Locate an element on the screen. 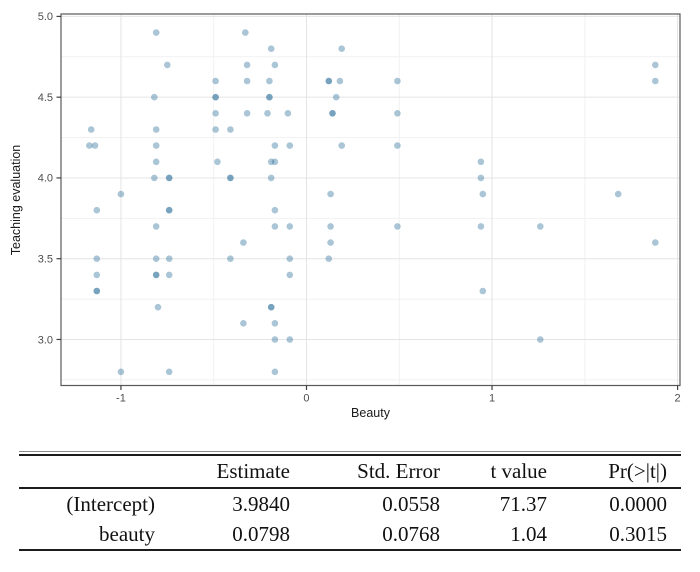  x-tick-label: -1 is located at coordinates (121, 399).